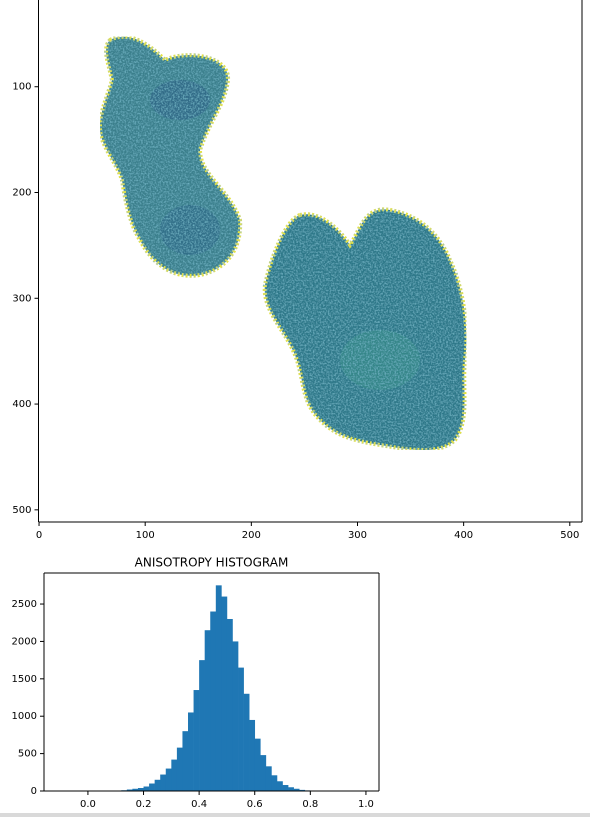  Describe the element at coordinates (21, 404) in the screenshot. I see `y-tick-label: 400` at that location.